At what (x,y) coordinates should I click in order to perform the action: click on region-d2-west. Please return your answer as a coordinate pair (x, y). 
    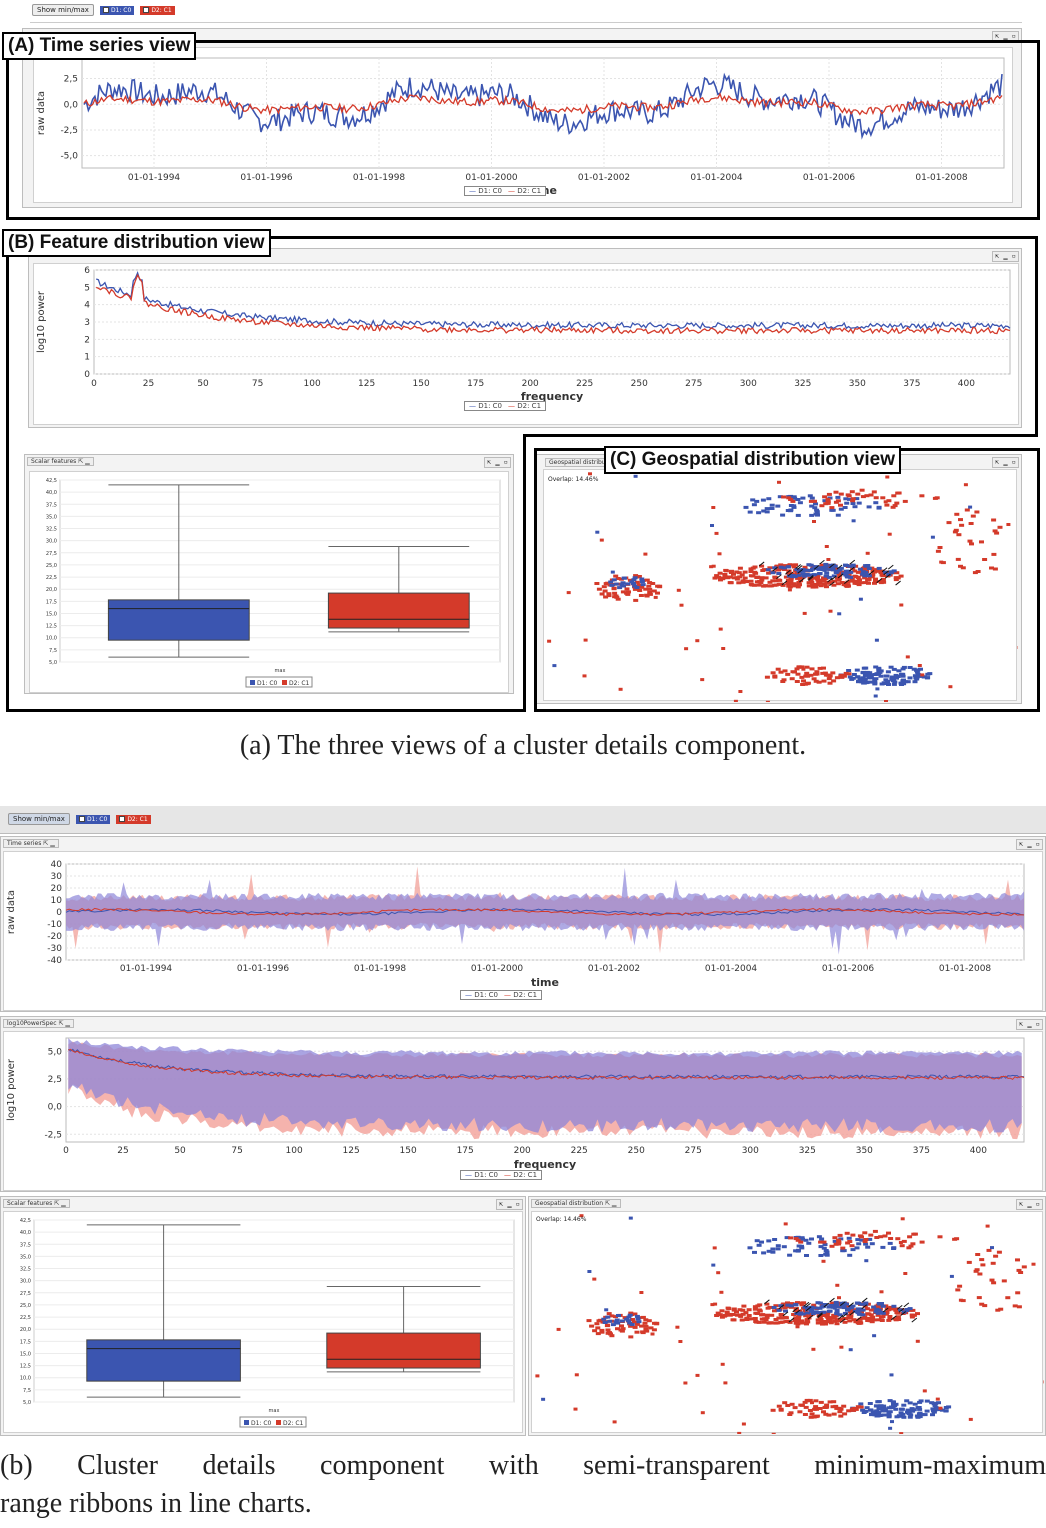
    Looking at the image, I should click on (623, 1325).